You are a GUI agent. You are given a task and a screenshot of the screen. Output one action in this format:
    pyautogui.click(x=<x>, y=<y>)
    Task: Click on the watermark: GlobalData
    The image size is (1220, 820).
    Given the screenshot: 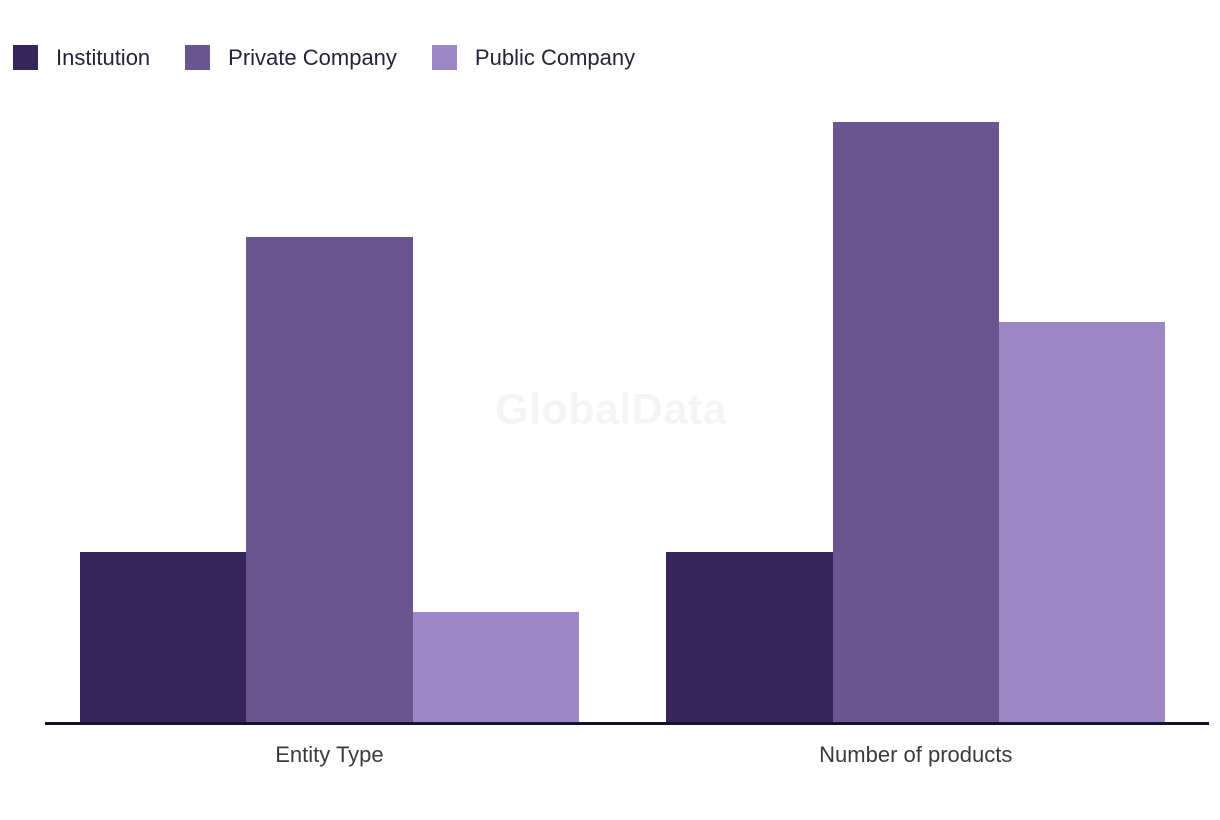 What is the action you would take?
    pyautogui.click(x=611, y=409)
    